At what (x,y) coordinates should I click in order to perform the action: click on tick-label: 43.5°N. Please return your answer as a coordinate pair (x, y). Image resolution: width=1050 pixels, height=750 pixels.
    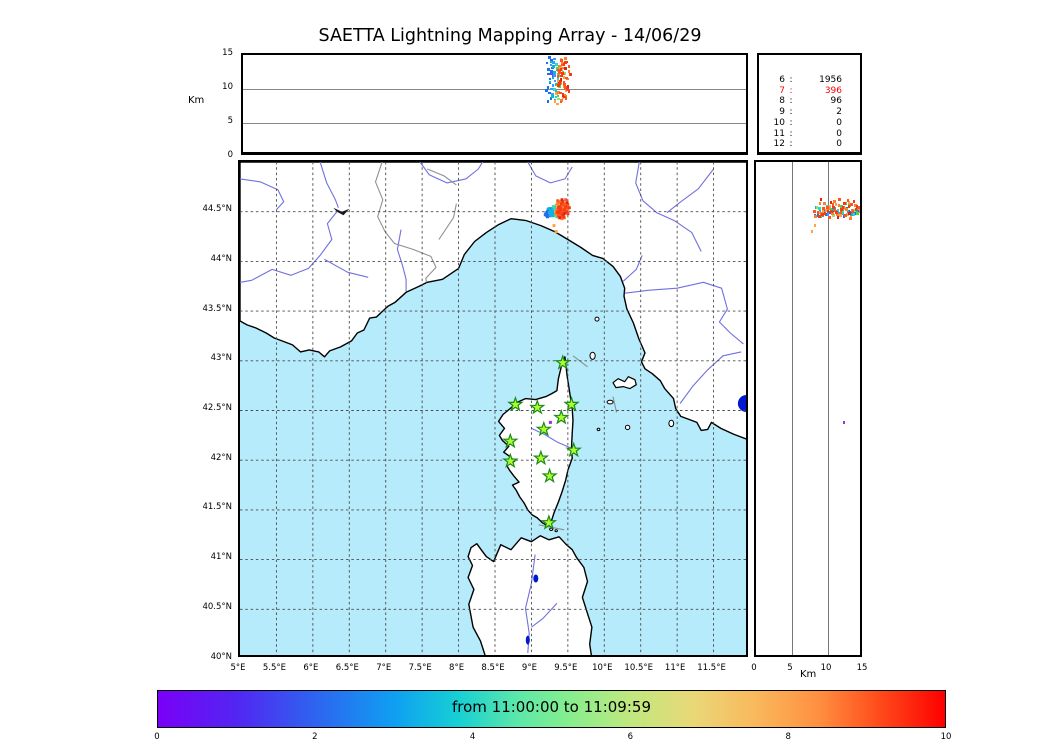
    Looking at the image, I should click on (217, 308).